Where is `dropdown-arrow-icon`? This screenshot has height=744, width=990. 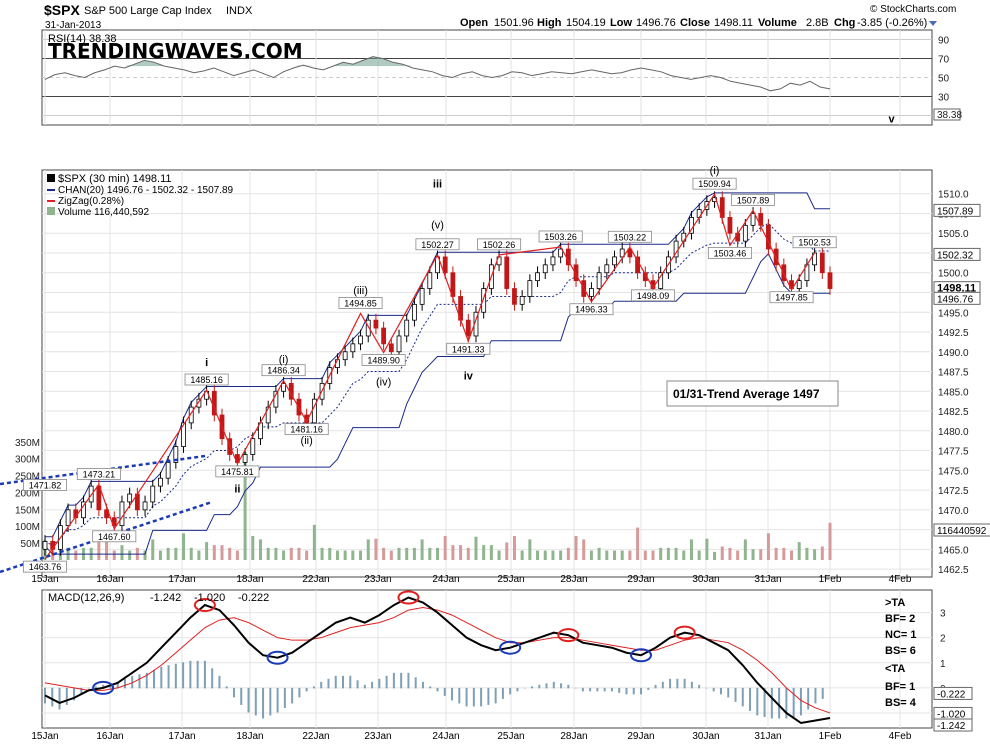 dropdown-arrow-icon is located at coordinates (933, 23).